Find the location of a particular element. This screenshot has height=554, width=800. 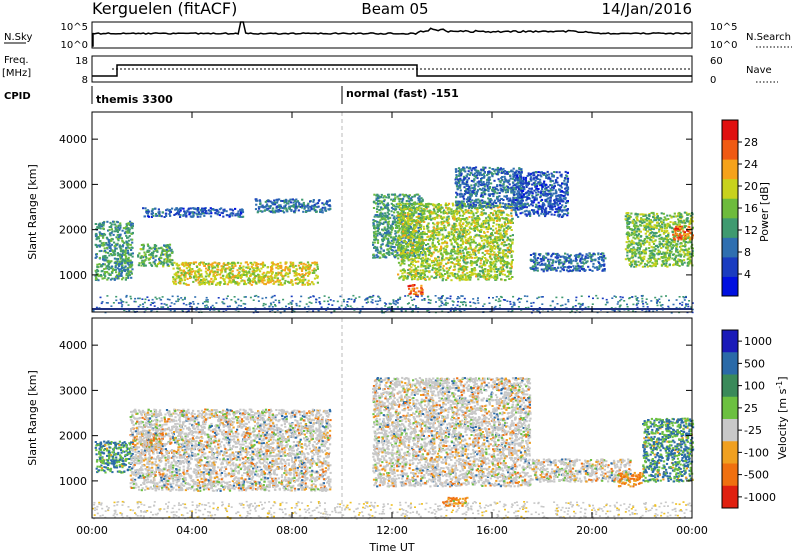

noise-left-tick-top: 10^5 is located at coordinates (74, 27).